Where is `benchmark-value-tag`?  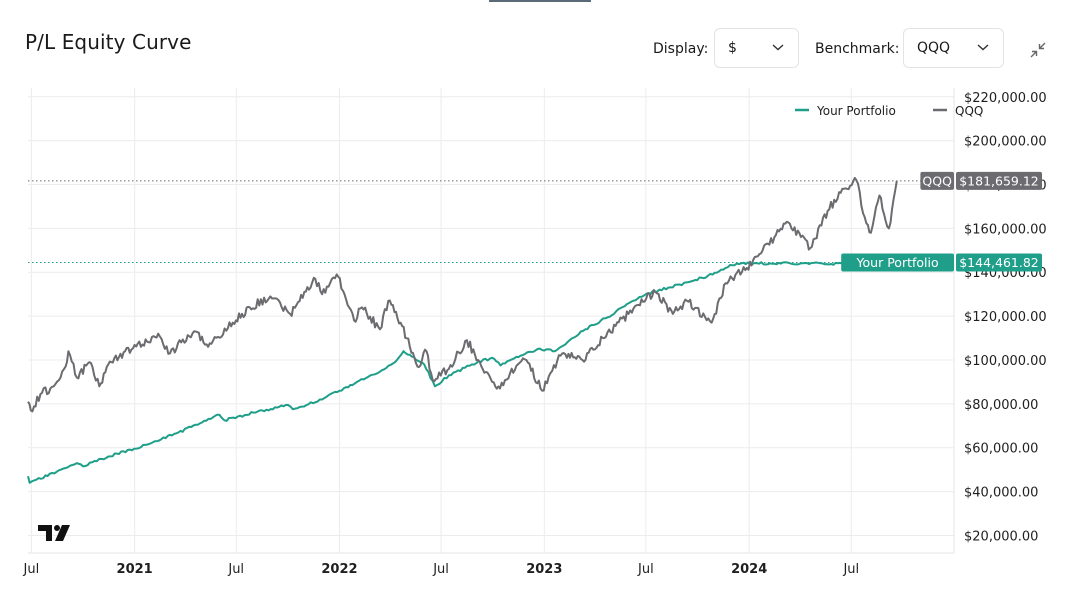
benchmark-value-tag is located at coordinates (999, 180).